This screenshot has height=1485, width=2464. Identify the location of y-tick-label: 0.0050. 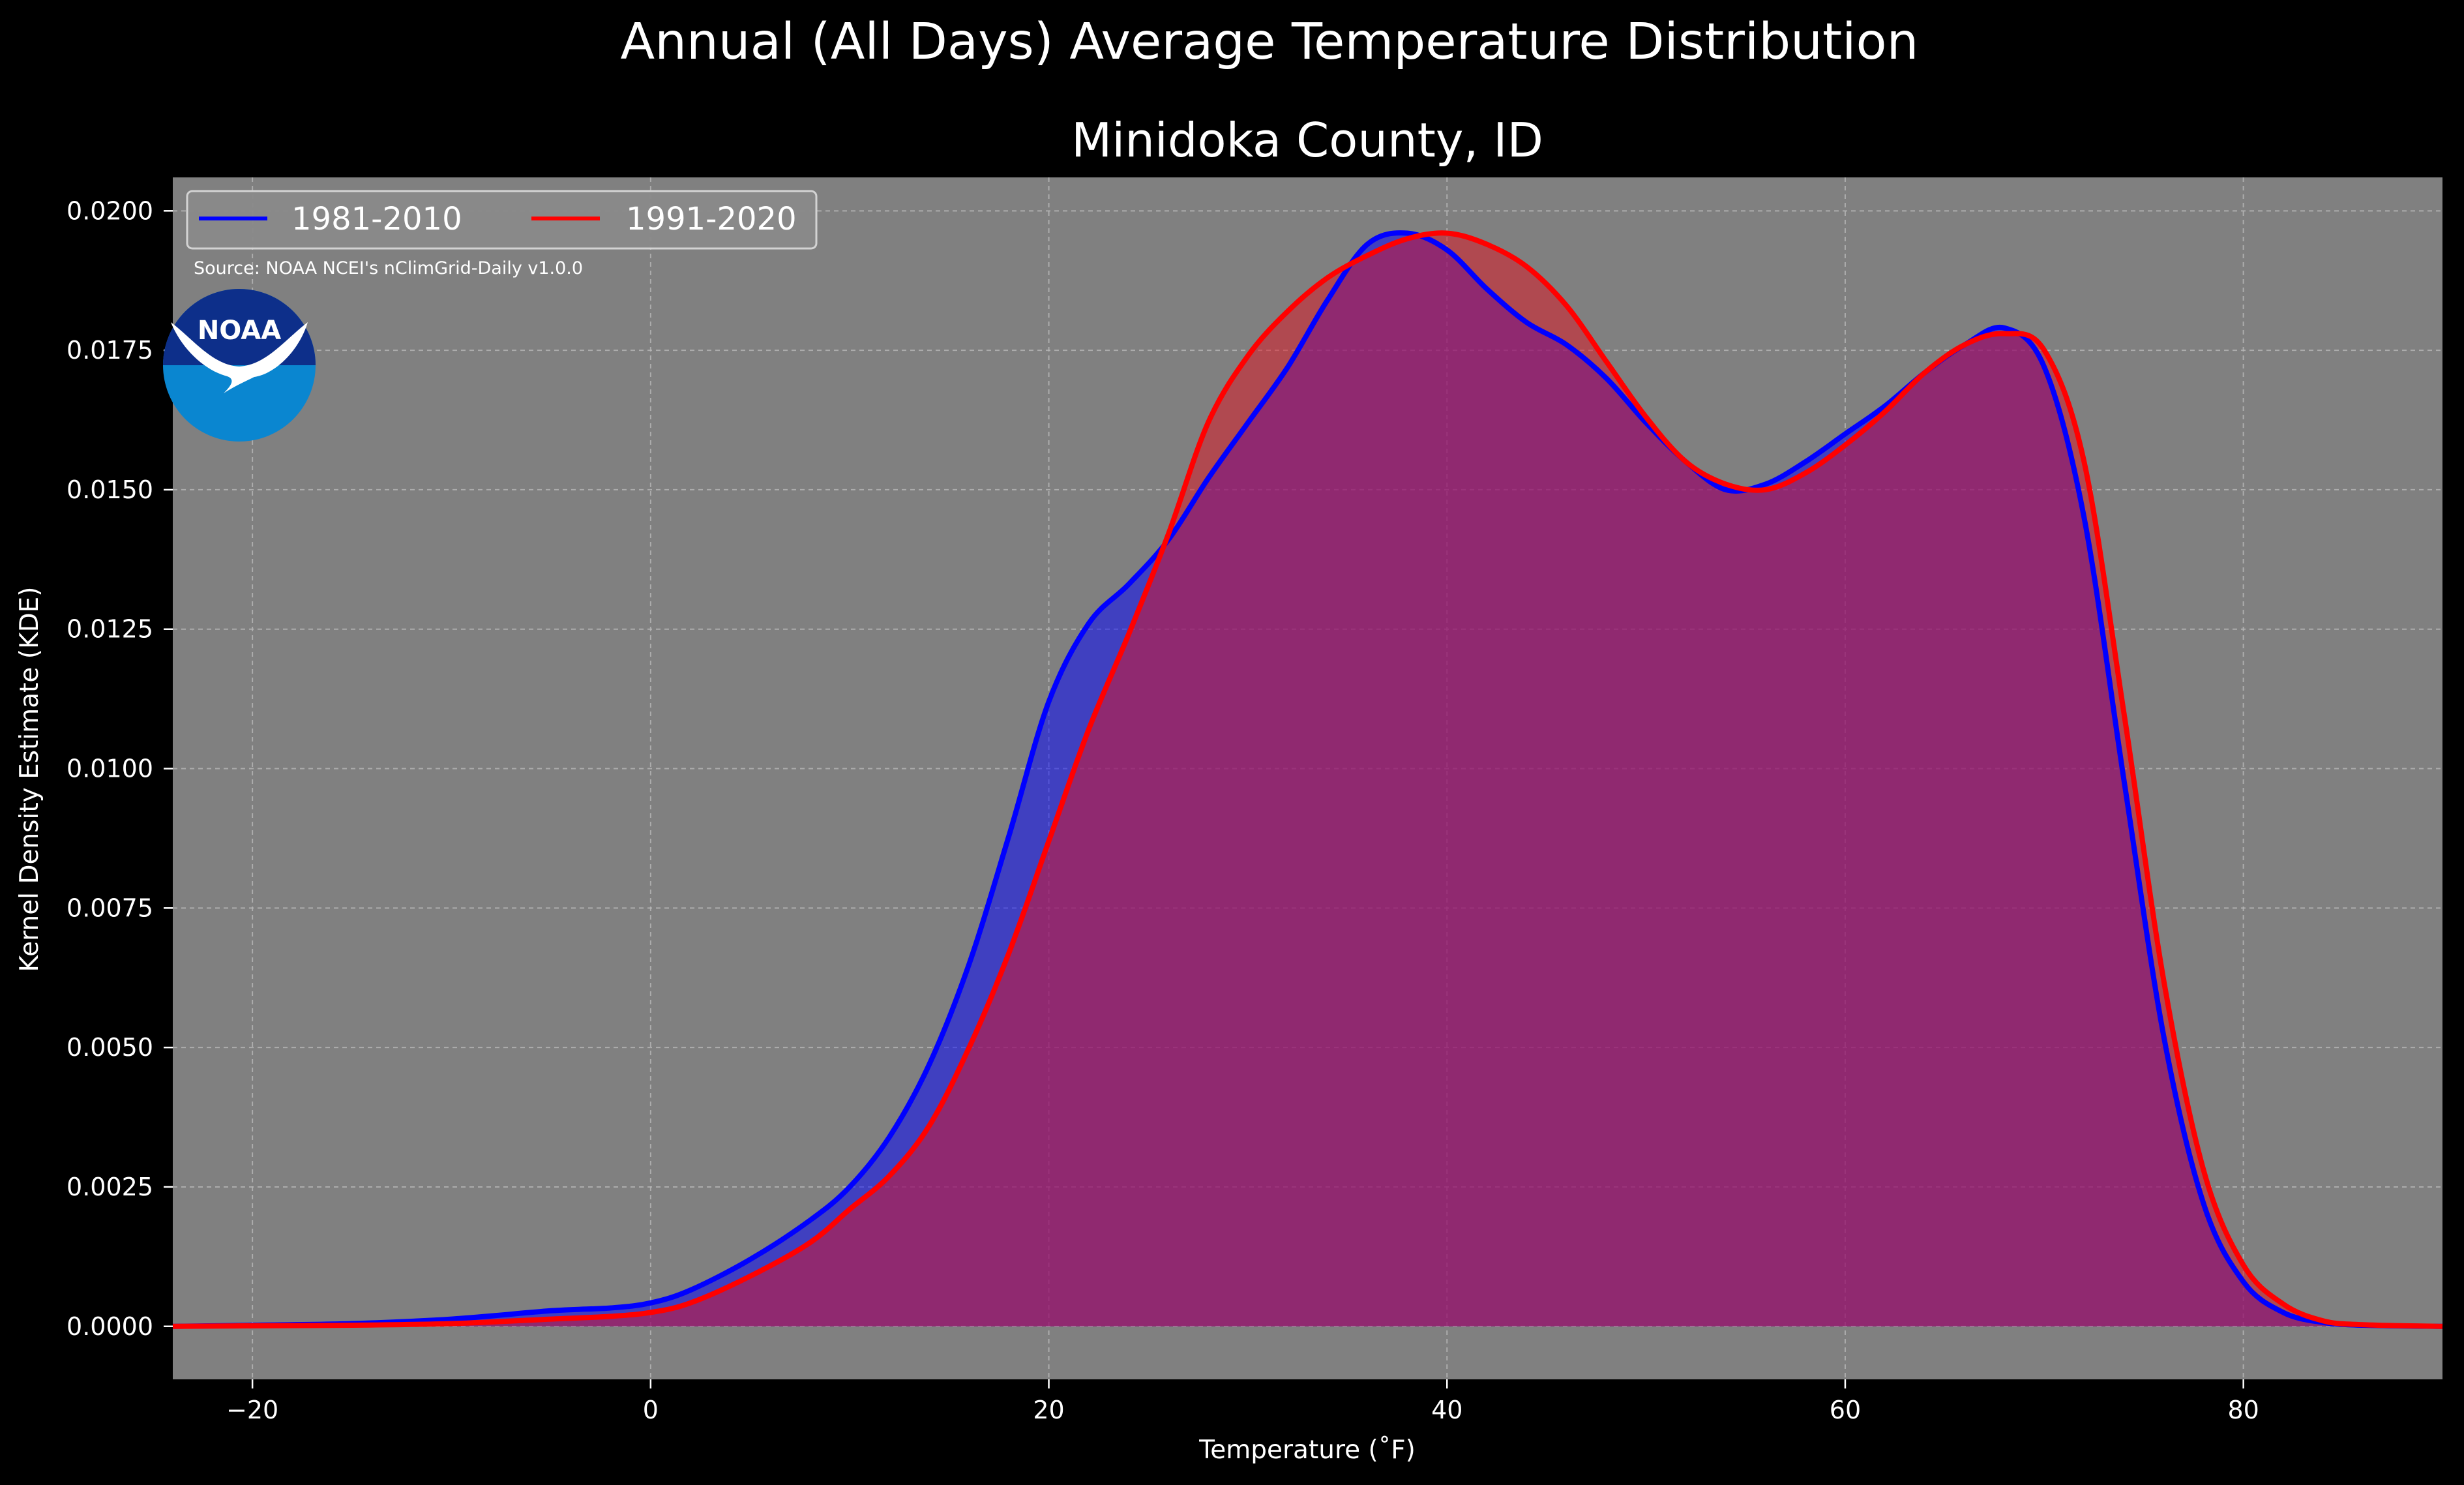
(110, 1047).